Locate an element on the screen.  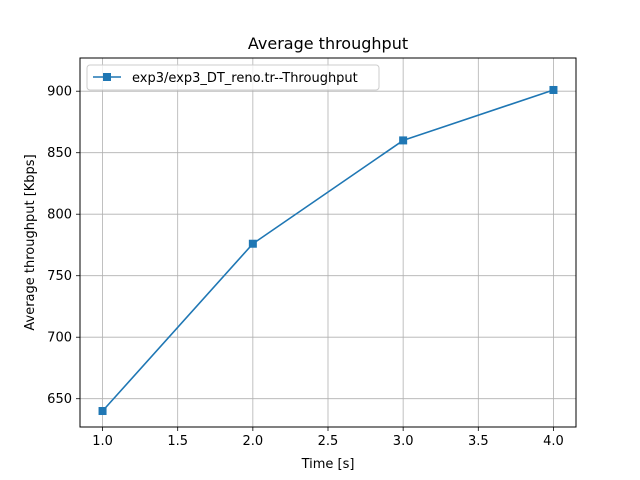
legend-box is located at coordinates (233, 77).